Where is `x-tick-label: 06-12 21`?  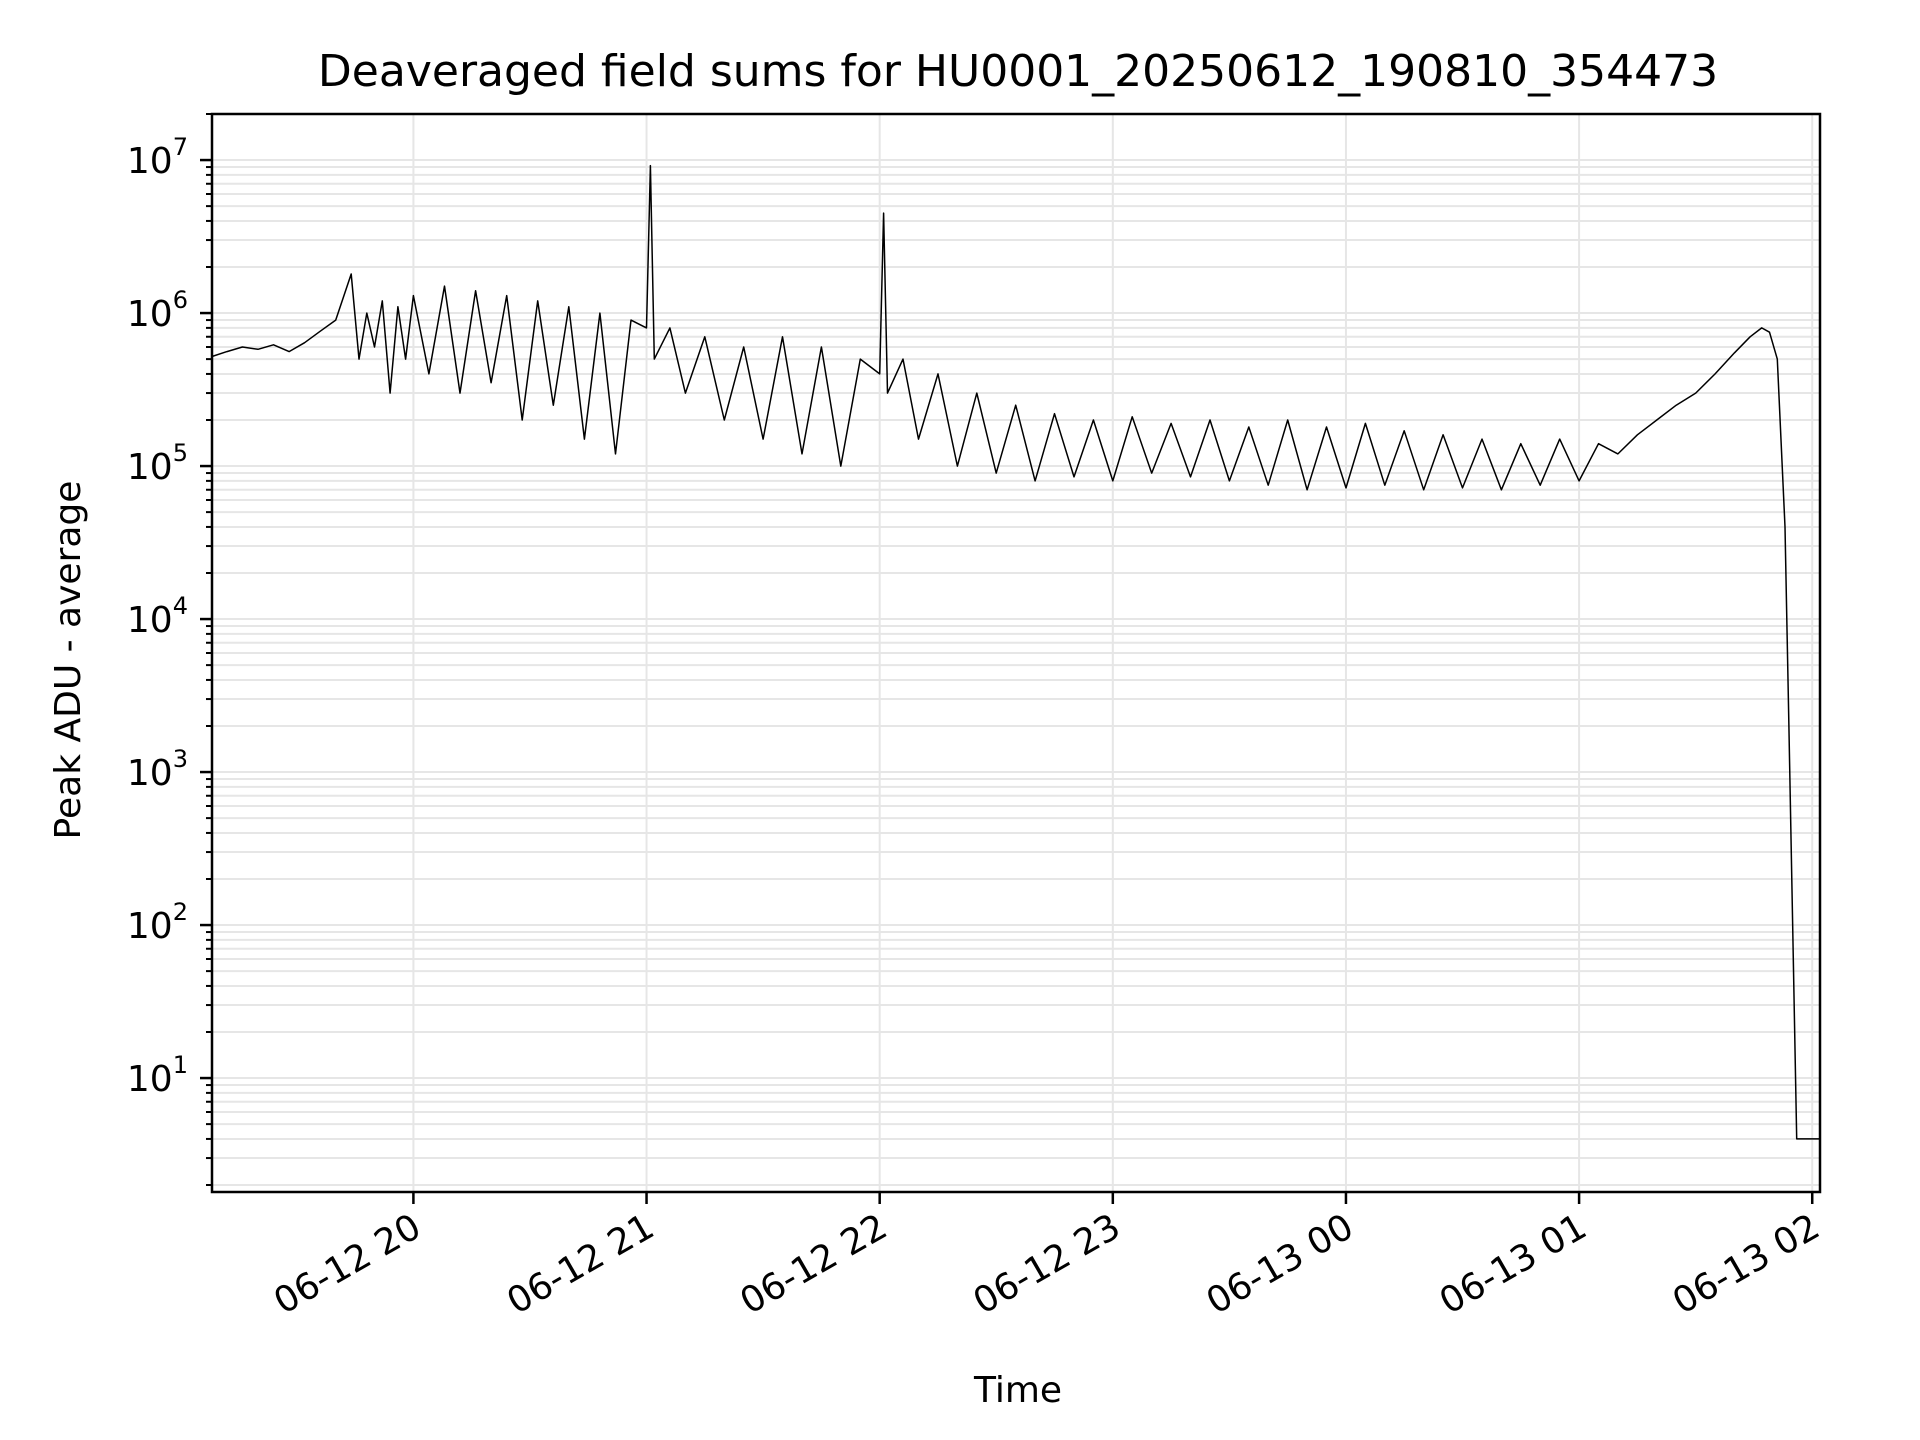
x-tick-label: 06-12 21 is located at coordinates (580, 1264).